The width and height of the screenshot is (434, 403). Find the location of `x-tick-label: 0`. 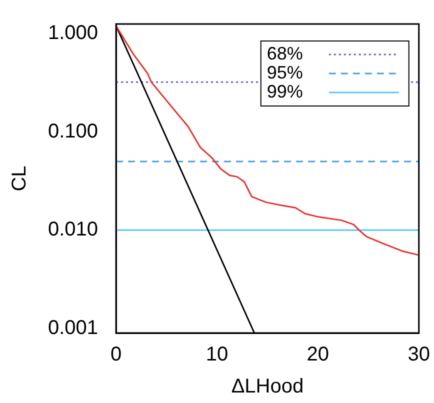

x-tick-label: 0 is located at coordinates (116, 355).